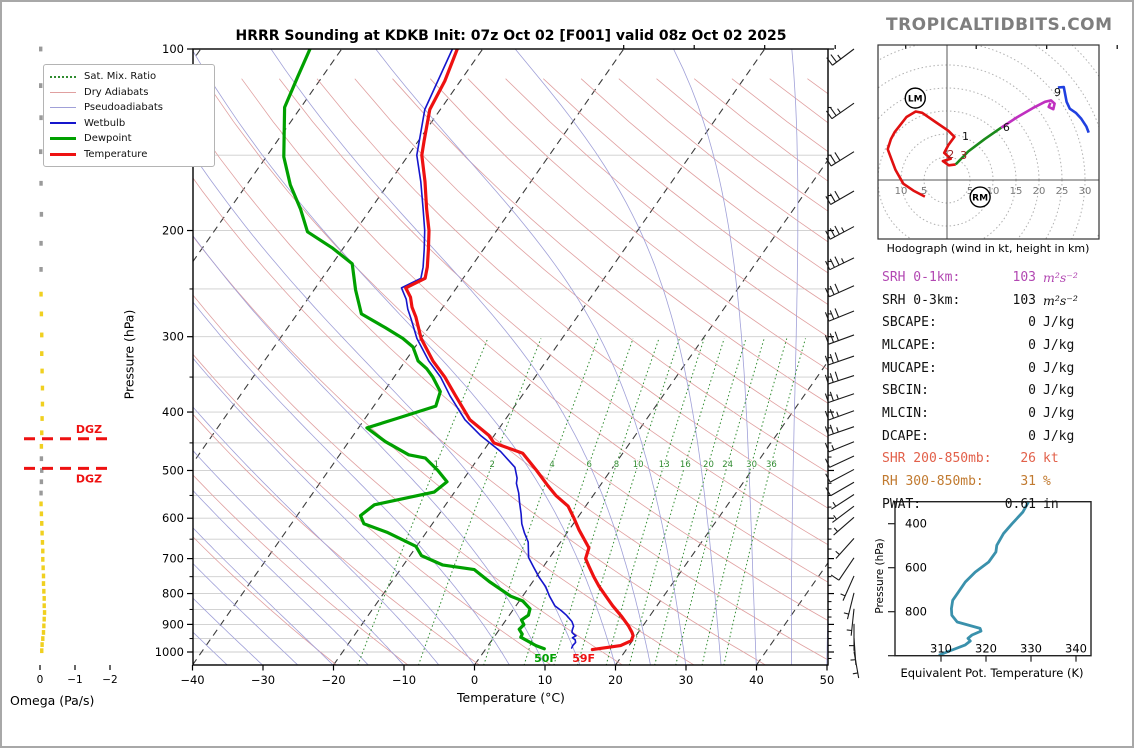 This screenshot has height=748, width=1134. Describe the element at coordinates (263, 680) in the screenshot. I see `temperature-tick-label: −30` at that location.